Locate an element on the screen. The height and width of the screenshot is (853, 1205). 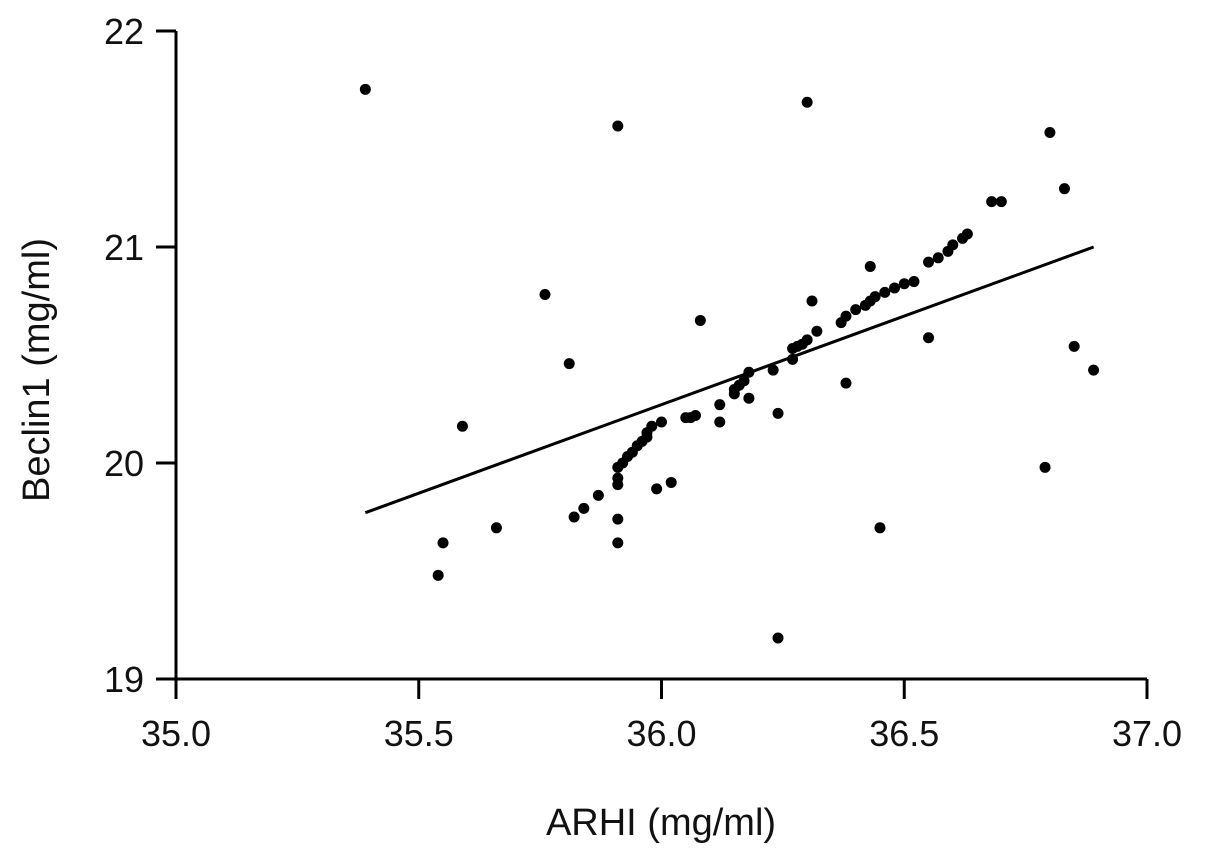
x-axis-title: ARHI (mg/ml) is located at coordinates (661, 823).